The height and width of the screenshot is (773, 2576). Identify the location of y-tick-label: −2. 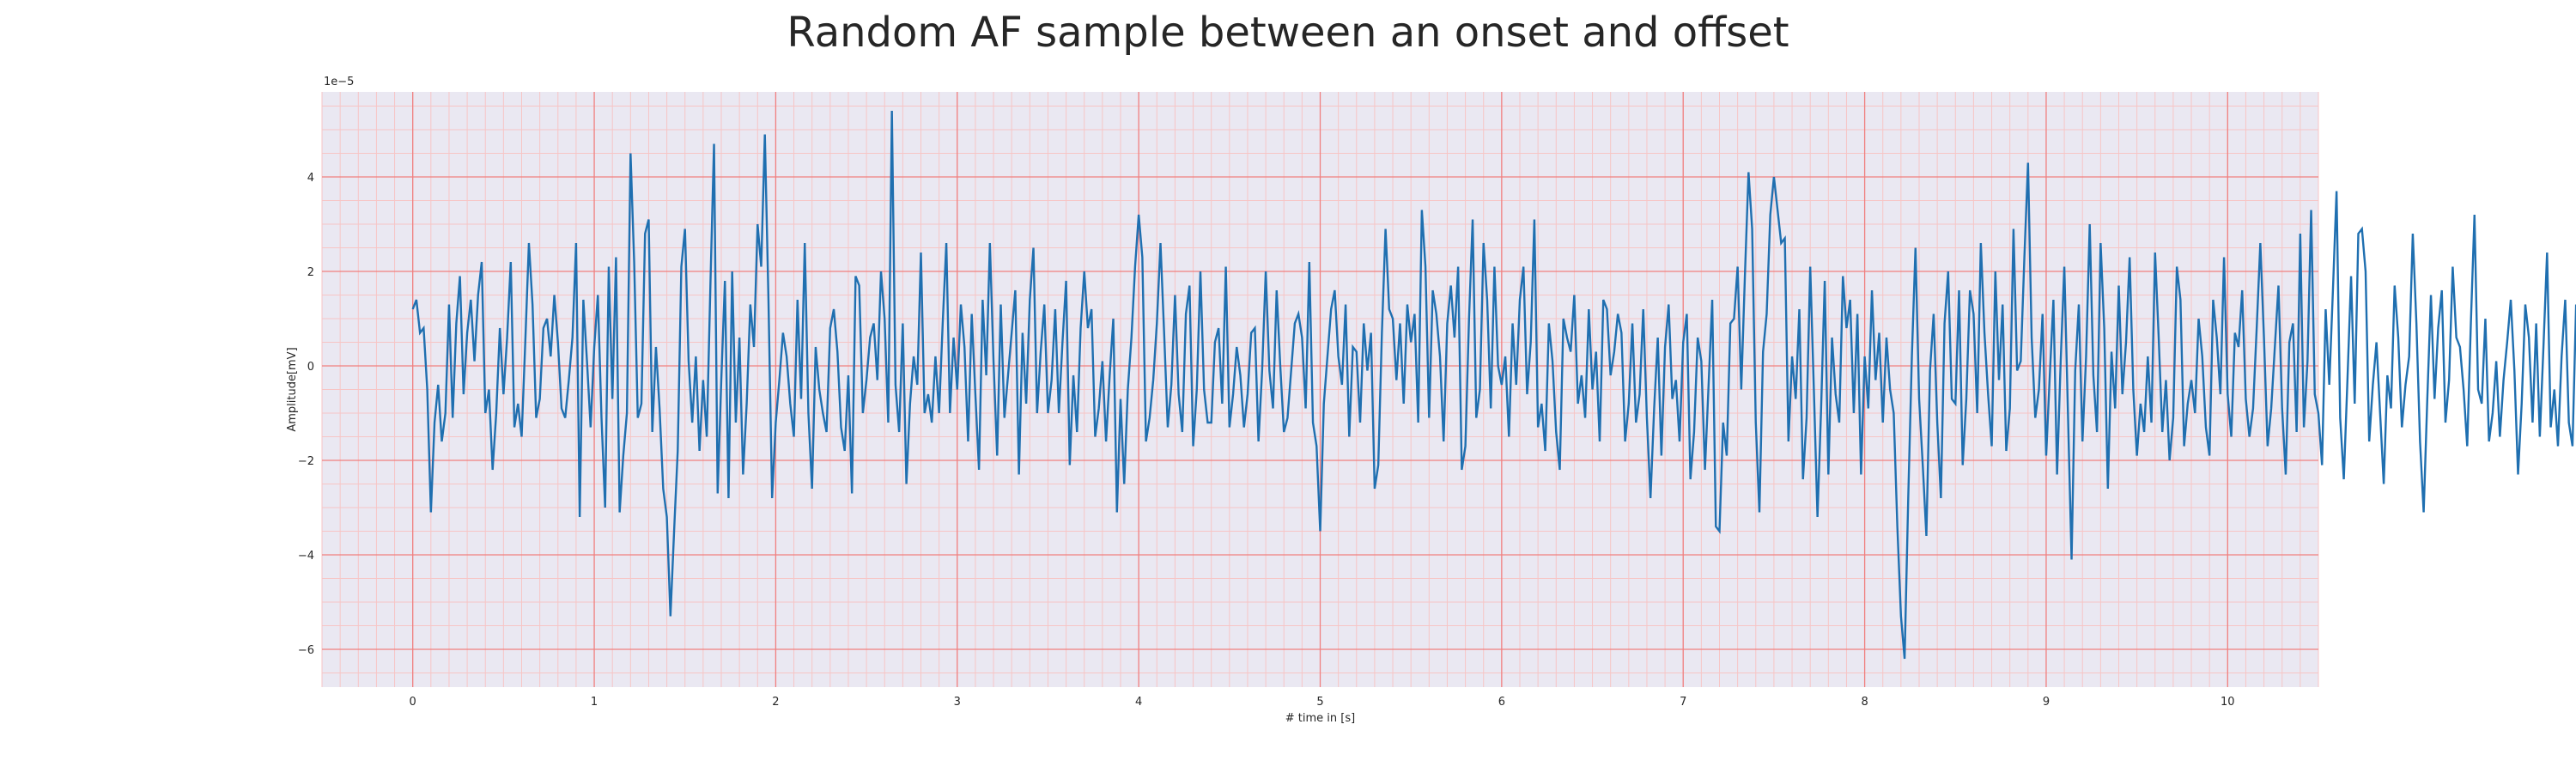
(306, 462).